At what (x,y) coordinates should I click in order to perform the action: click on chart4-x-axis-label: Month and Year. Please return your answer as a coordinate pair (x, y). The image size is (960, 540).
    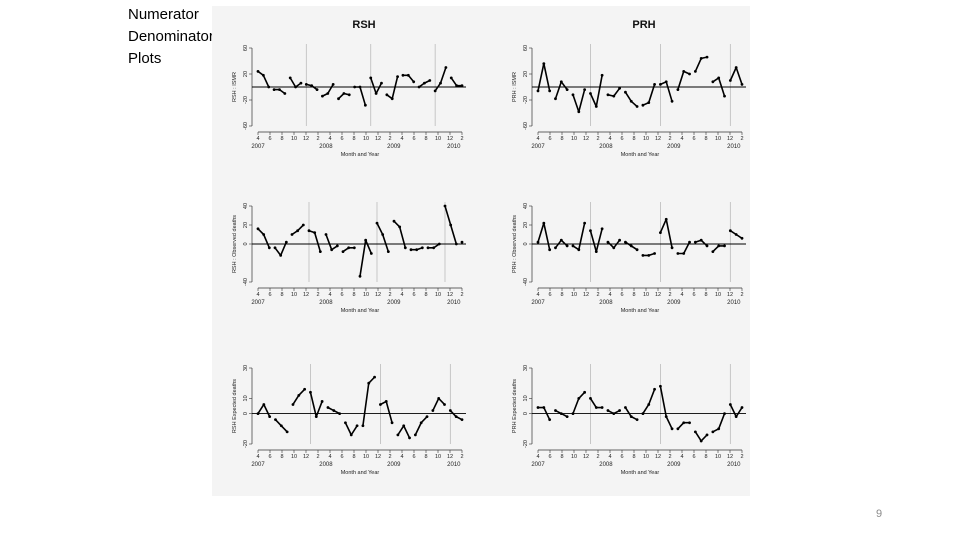
    Looking at the image, I should click on (360, 473).